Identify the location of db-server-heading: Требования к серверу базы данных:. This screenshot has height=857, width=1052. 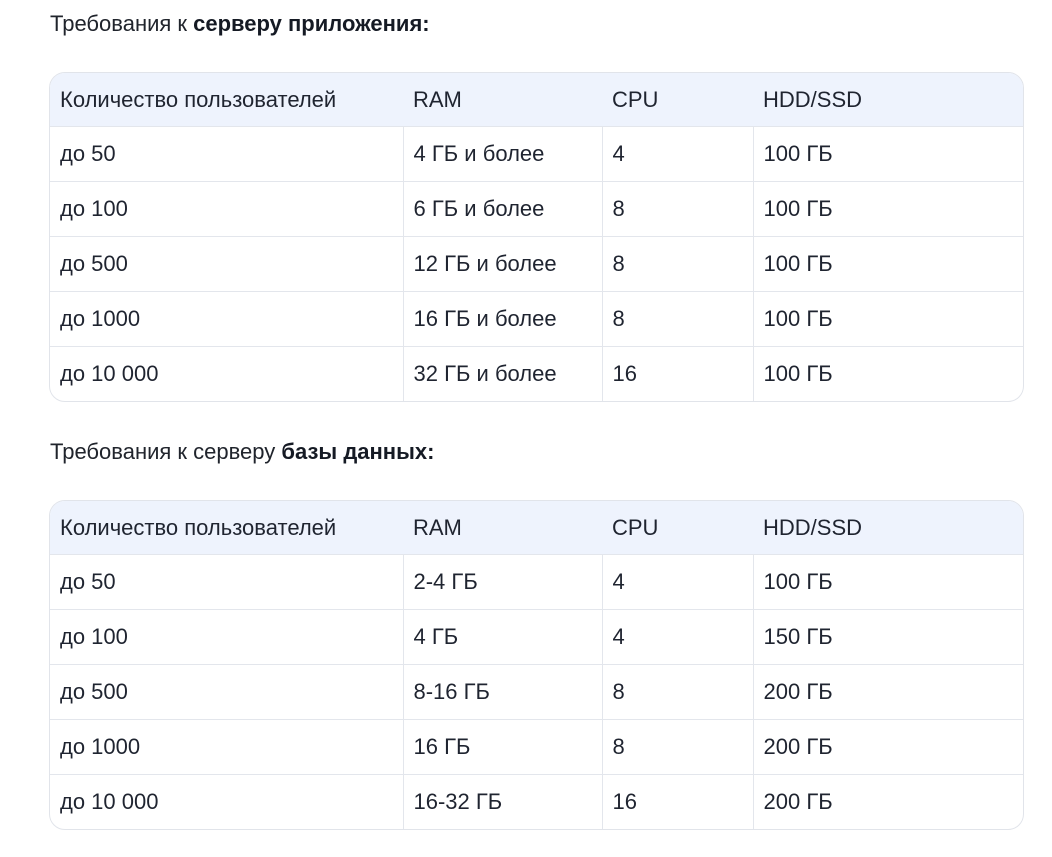
(242, 452).